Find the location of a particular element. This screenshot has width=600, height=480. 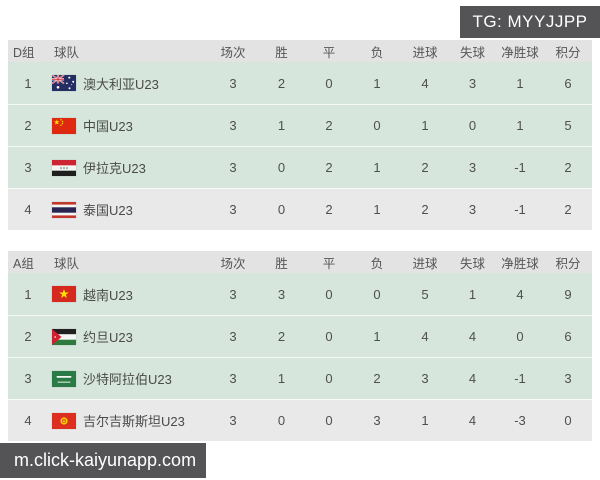

team-name: 约旦U23 is located at coordinates (108, 337).